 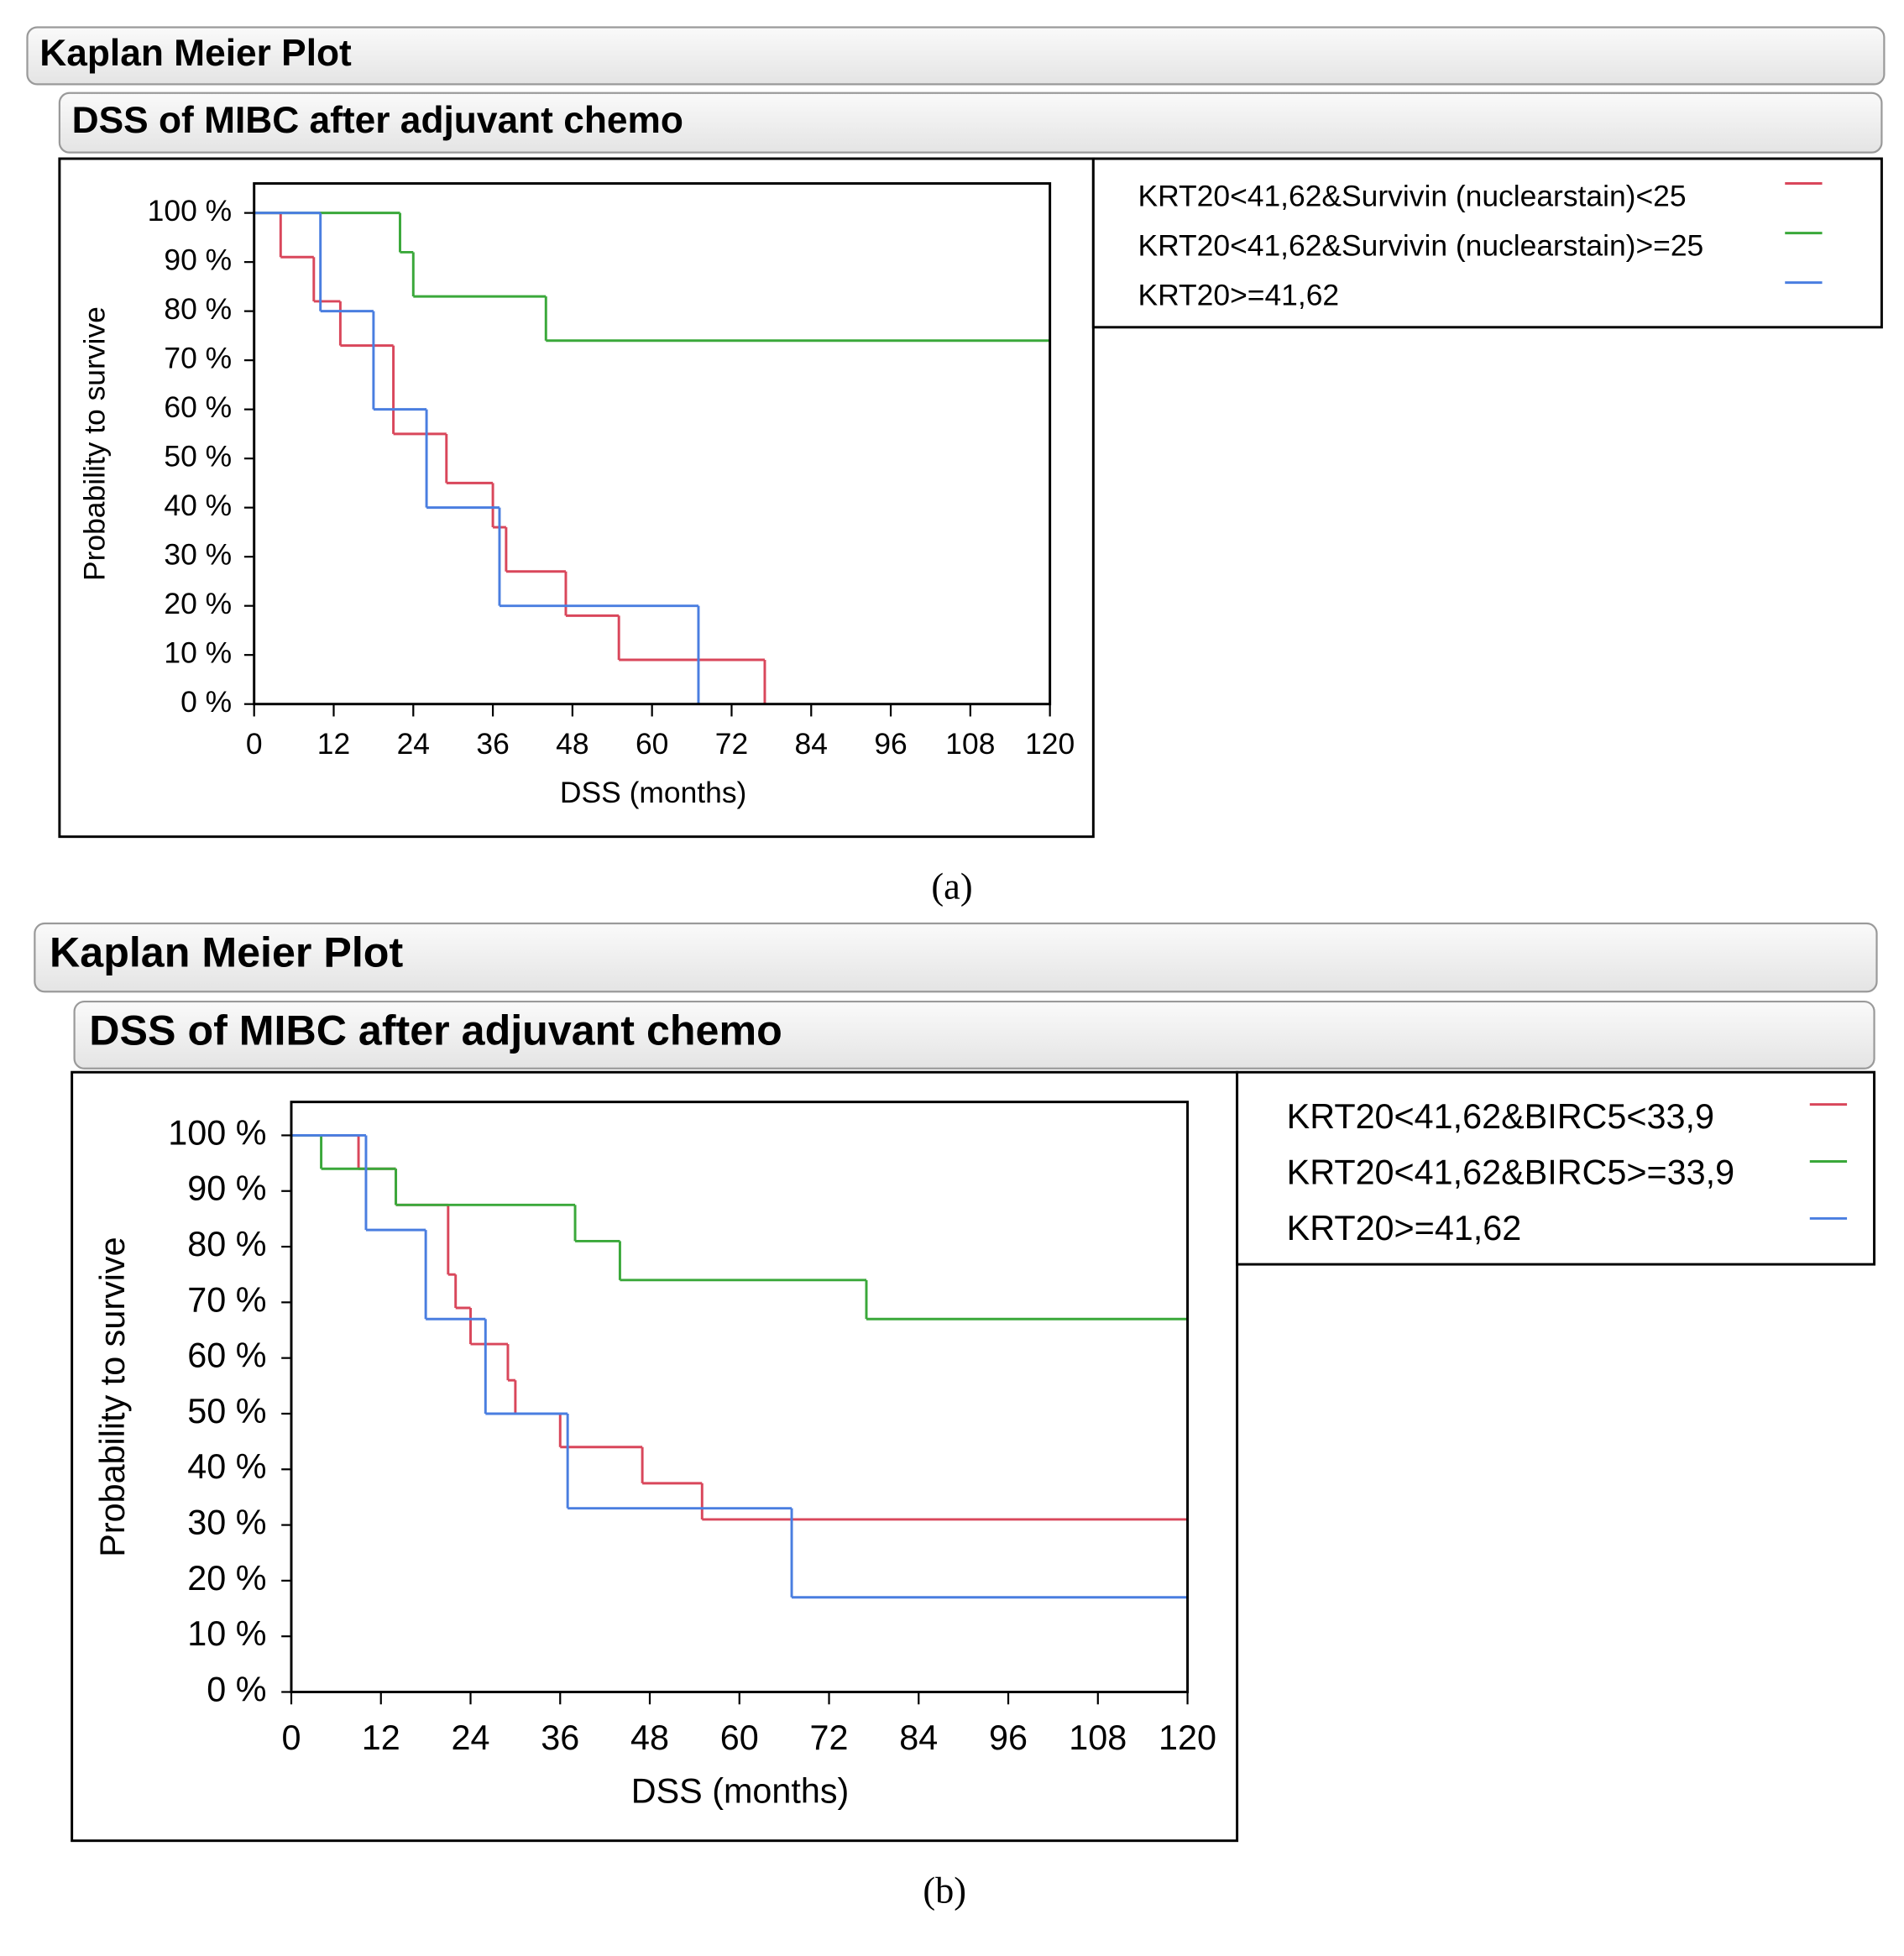 I want to click on legend-label: KRT20<41,62&Survivin (nuclearstain)>=25, so click(x=1420, y=246).